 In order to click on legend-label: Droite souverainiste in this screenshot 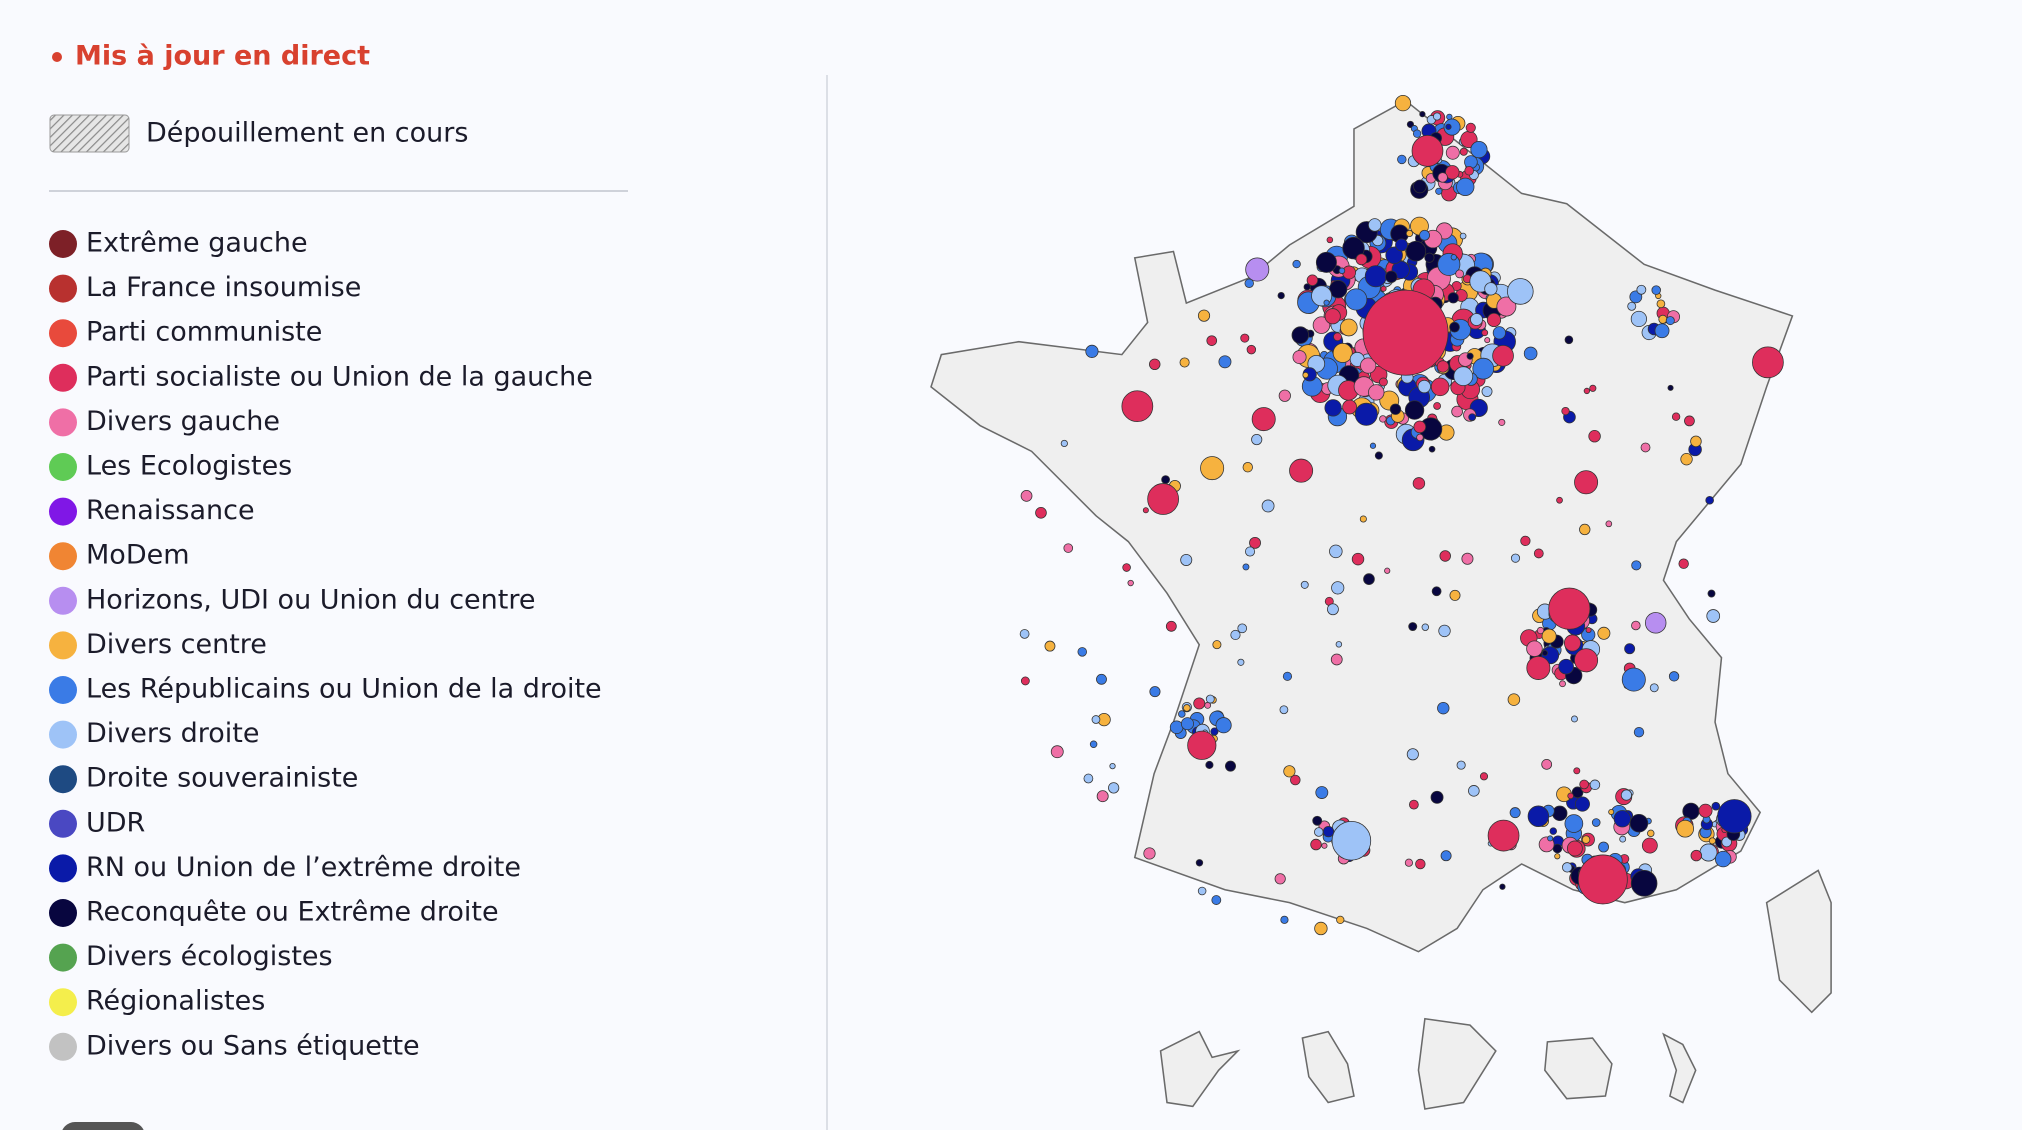, I will do `click(222, 778)`.